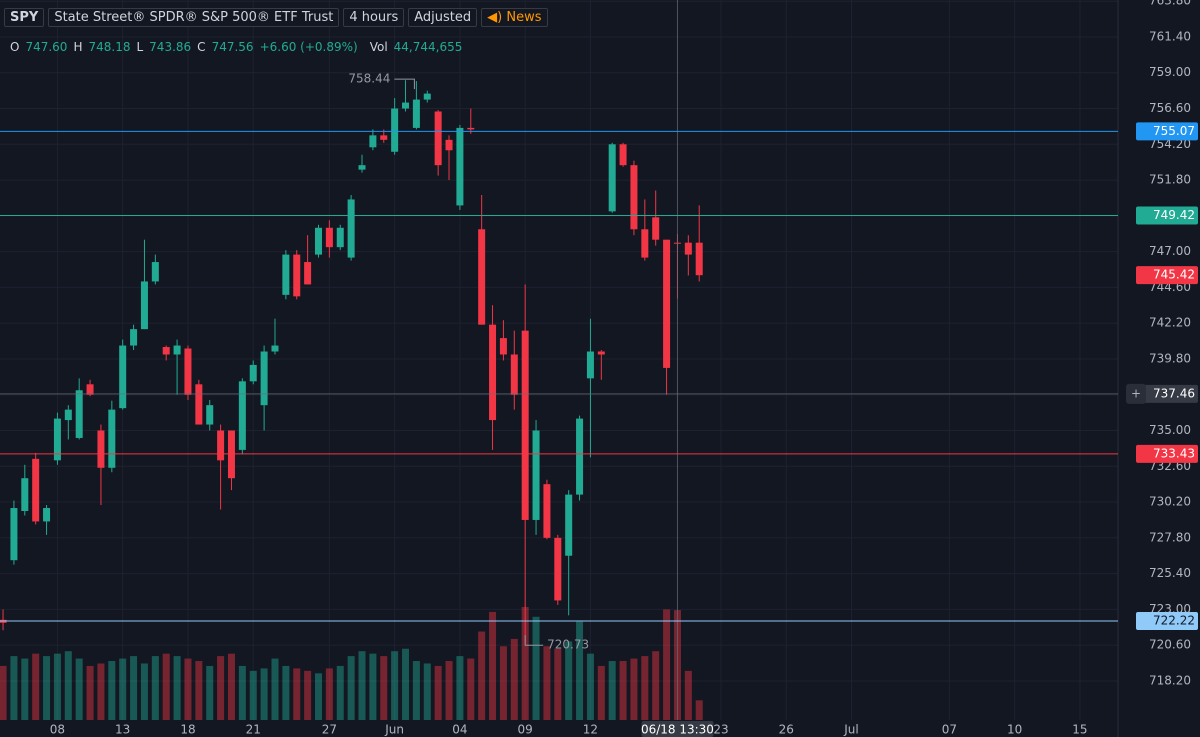  I want to click on interval: 4 hours, so click(374, 17).